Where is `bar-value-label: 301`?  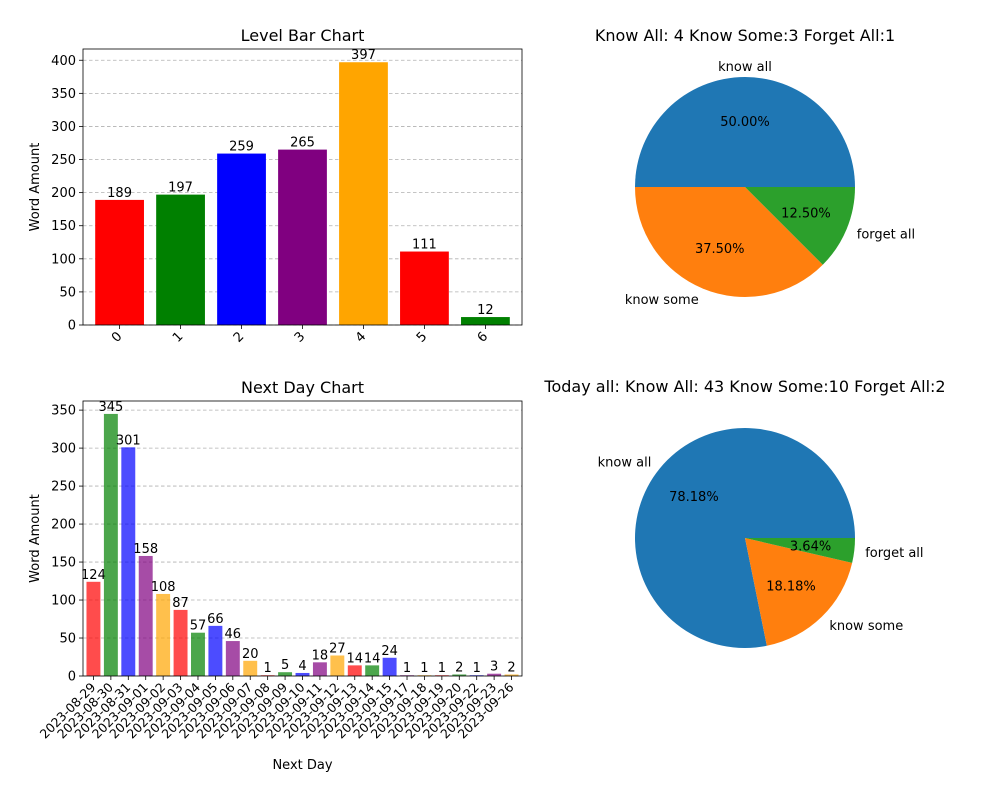
bar-value-label: 301 is located at coordinates (128, 440).